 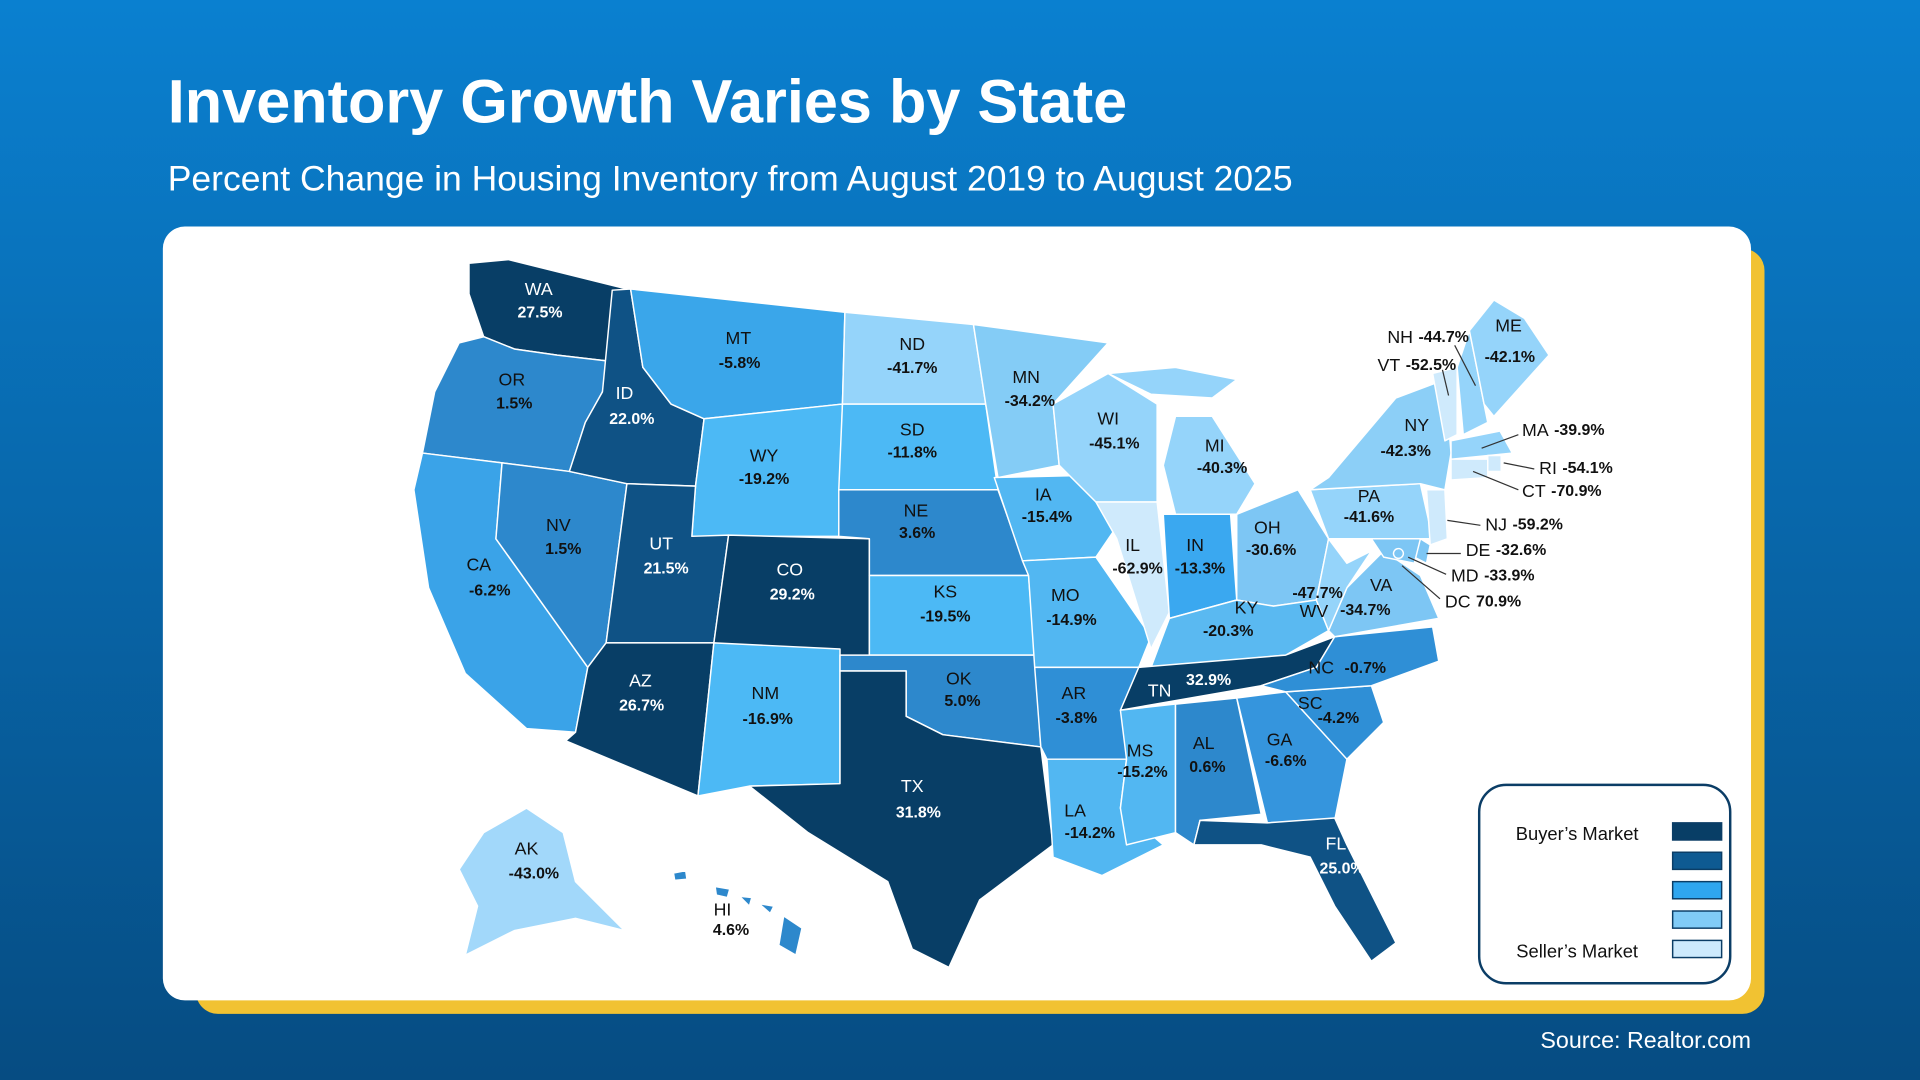 What do you see at coordinates (1071, 620) in the screenshot?
I see `state-value: -14.9%` at bounding box center [1071, 620].